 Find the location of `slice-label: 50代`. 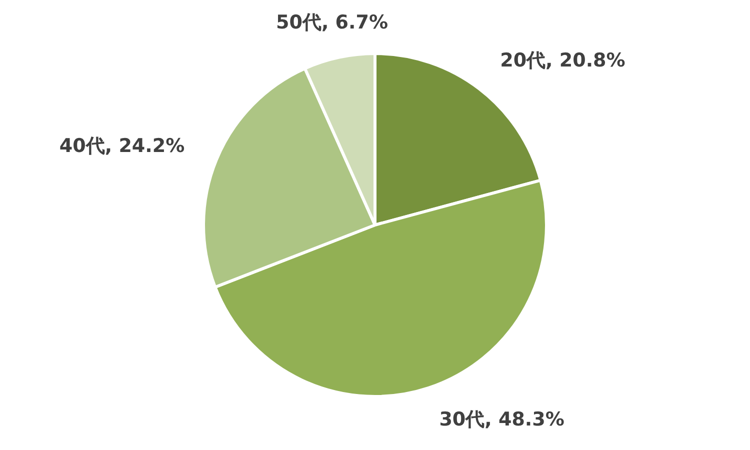

slice-label: 50代 is located at coordinates (299, 23).